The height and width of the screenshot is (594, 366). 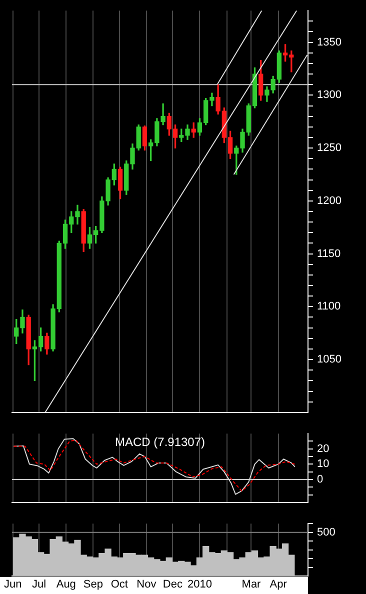 What do you see at coordinates (146, 584) in the screenshot?
I see `x-tick-label: Nov` at bounding box center [146, 584].